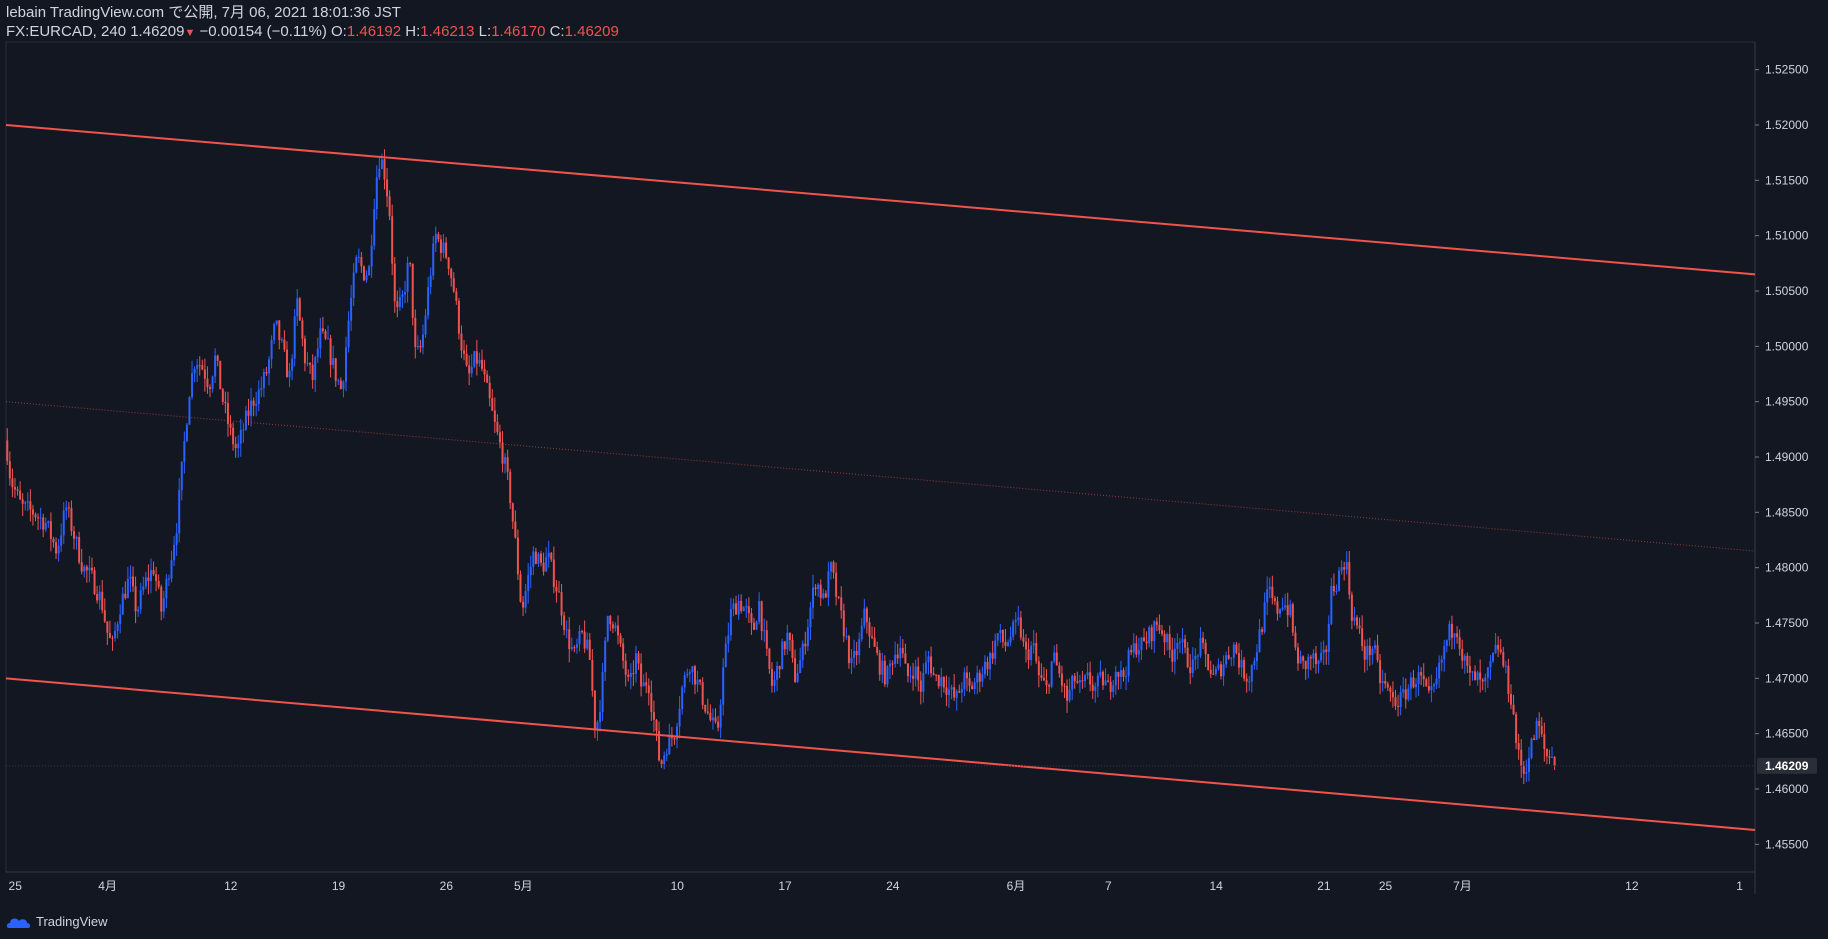 The width and height of the screenshot is (1828, 939). I want to click on low-value: 1.46170, so click(518, 31).